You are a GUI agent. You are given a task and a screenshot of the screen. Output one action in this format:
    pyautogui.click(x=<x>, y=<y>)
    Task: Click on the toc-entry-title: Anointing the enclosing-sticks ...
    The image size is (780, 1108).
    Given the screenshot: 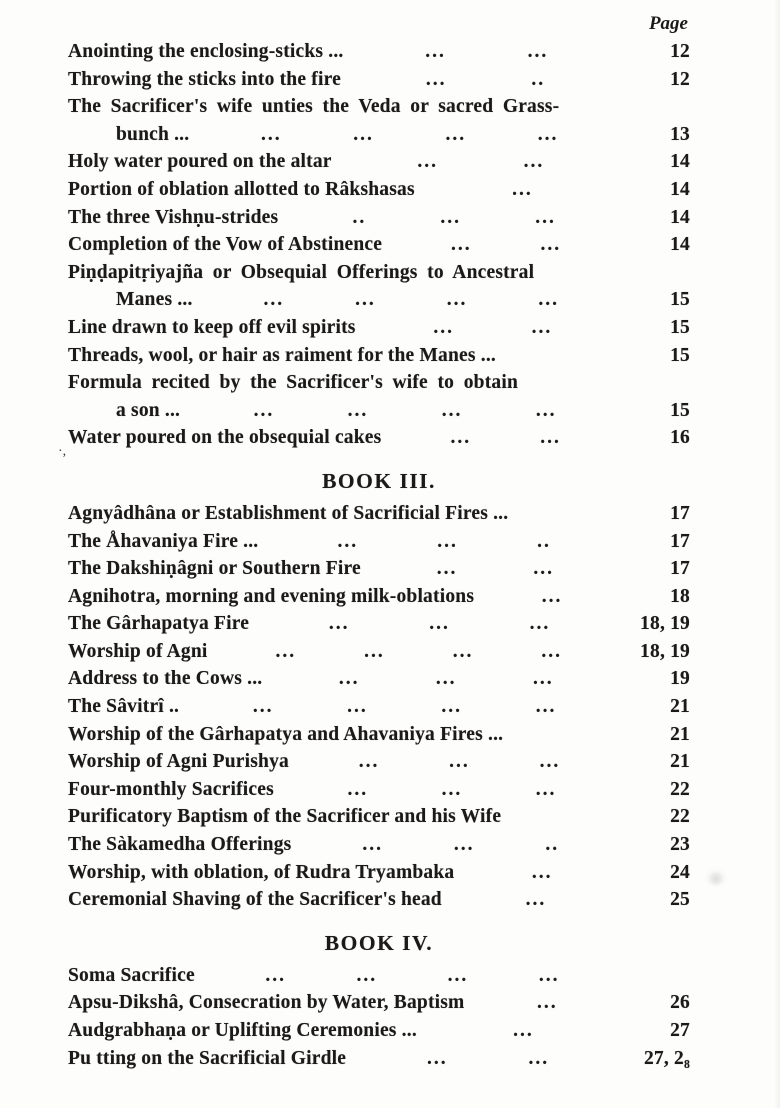 What is the action you would take?
    pyautogui.click(x=206, y=51)
    